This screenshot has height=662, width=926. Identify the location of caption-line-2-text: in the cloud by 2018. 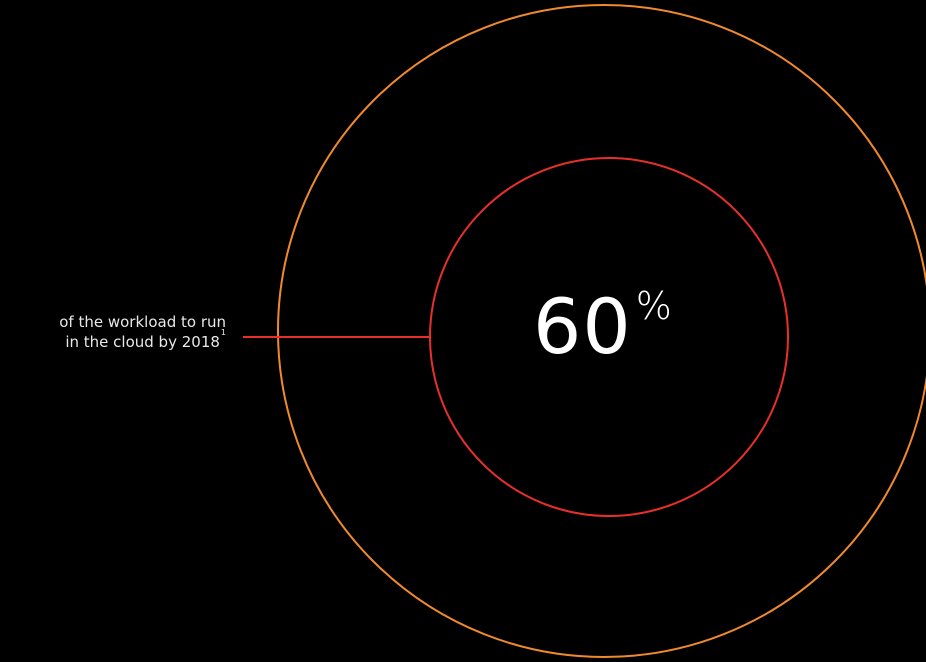
(142, 342).